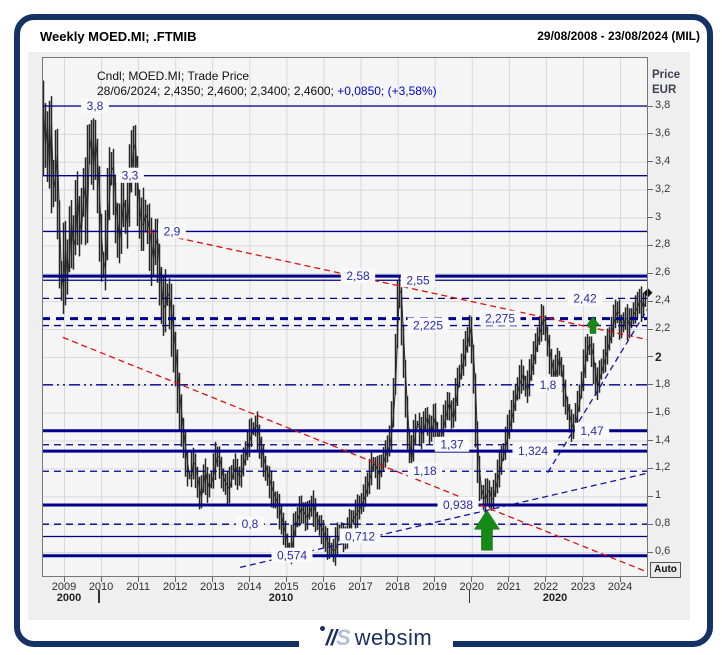 This screenshot has height=655, width=722. What do you see at coordinates (69, 598) in the screenshot?
I see `x-decade-label: 2000` at bounding box center [69, 598].